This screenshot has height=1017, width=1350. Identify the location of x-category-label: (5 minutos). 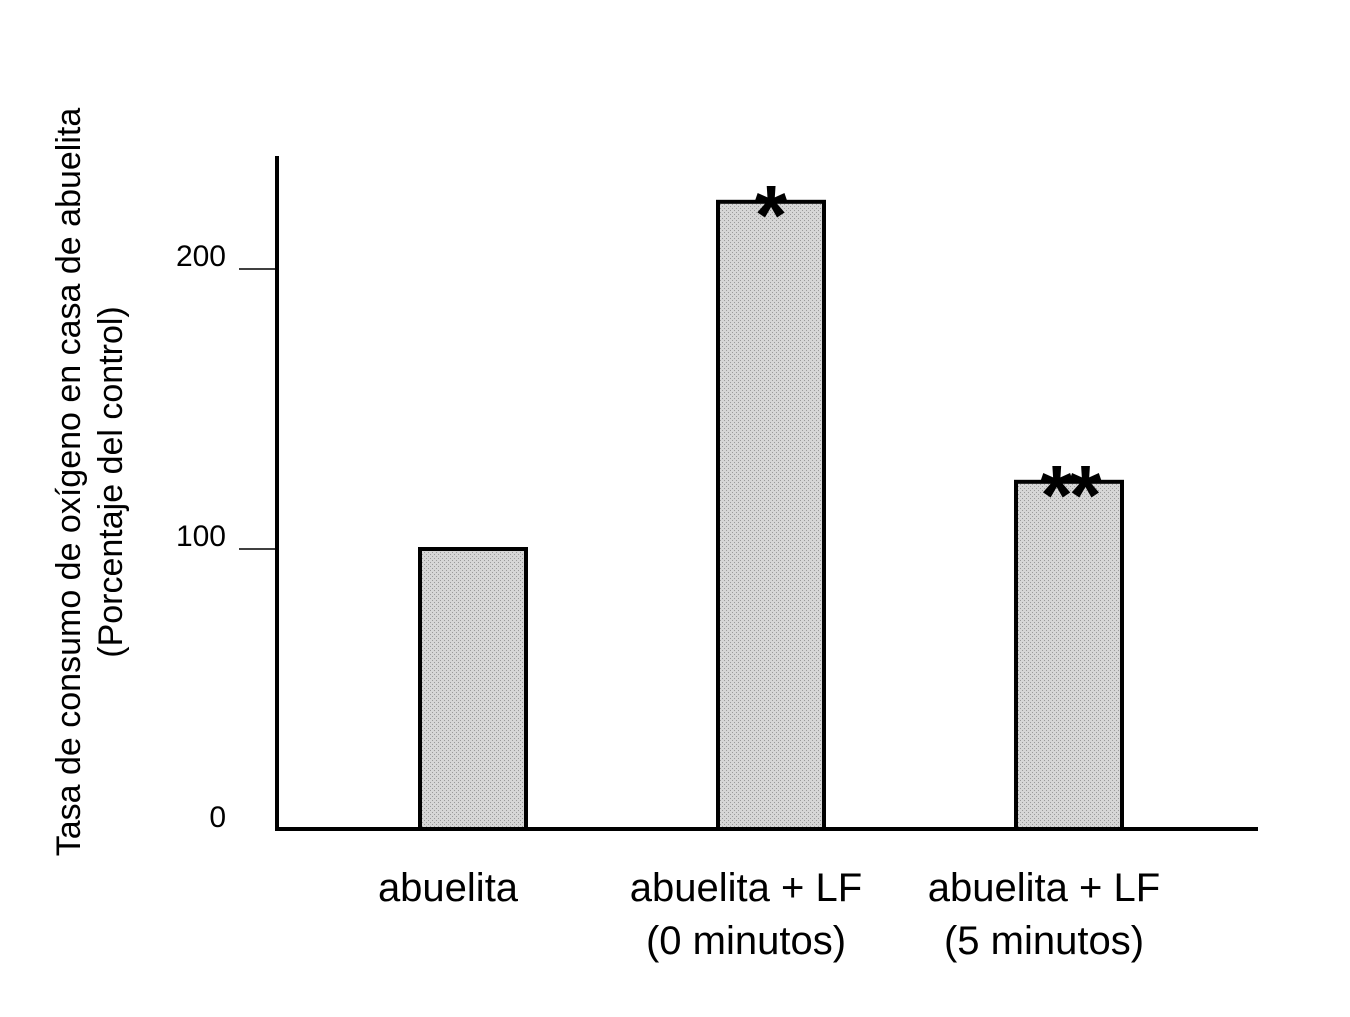
(1044, 941).